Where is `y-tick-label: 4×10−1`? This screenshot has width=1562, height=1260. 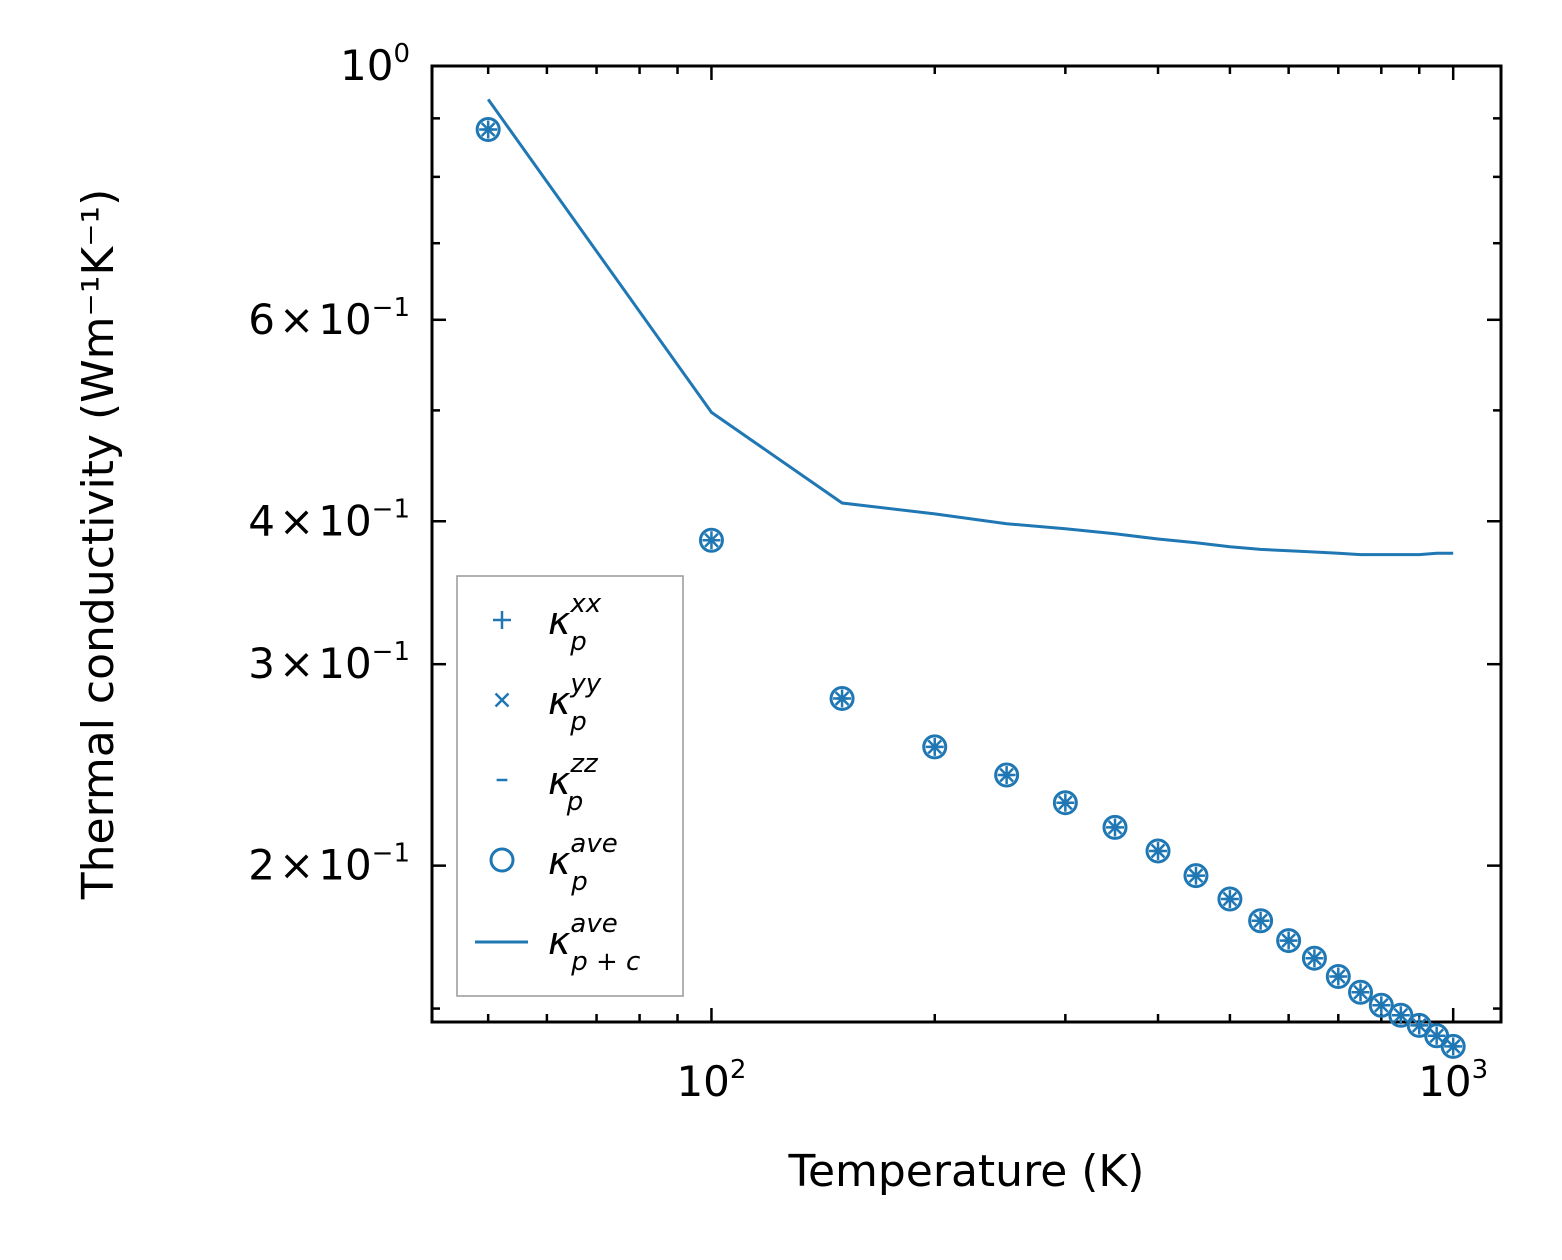
y-tick-label: 4×10−1 is located at coordinates (329, 519).